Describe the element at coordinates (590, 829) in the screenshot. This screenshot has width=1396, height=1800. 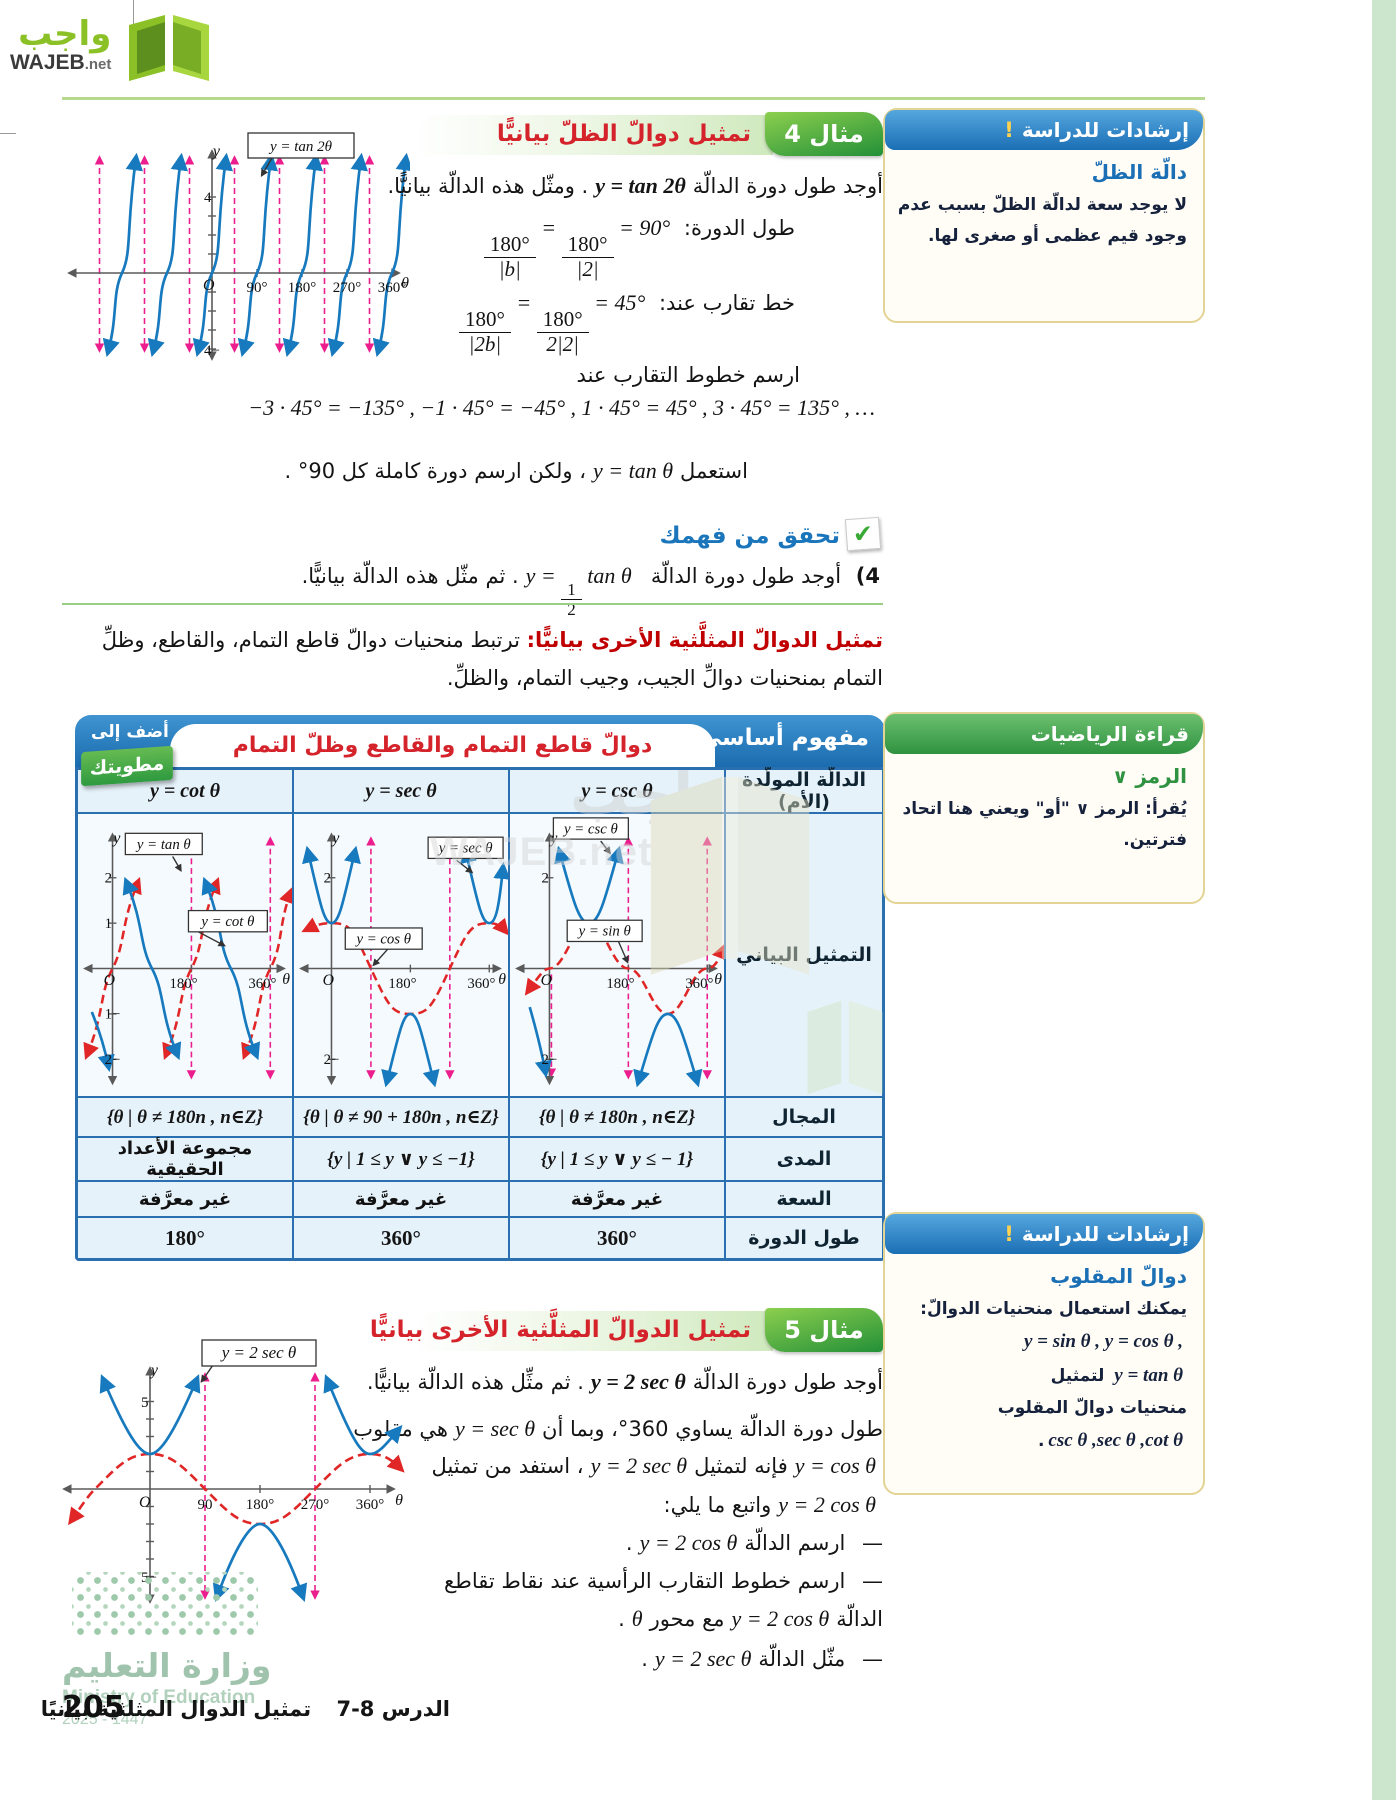
I see `svg-text: y = csc θ` at that location.